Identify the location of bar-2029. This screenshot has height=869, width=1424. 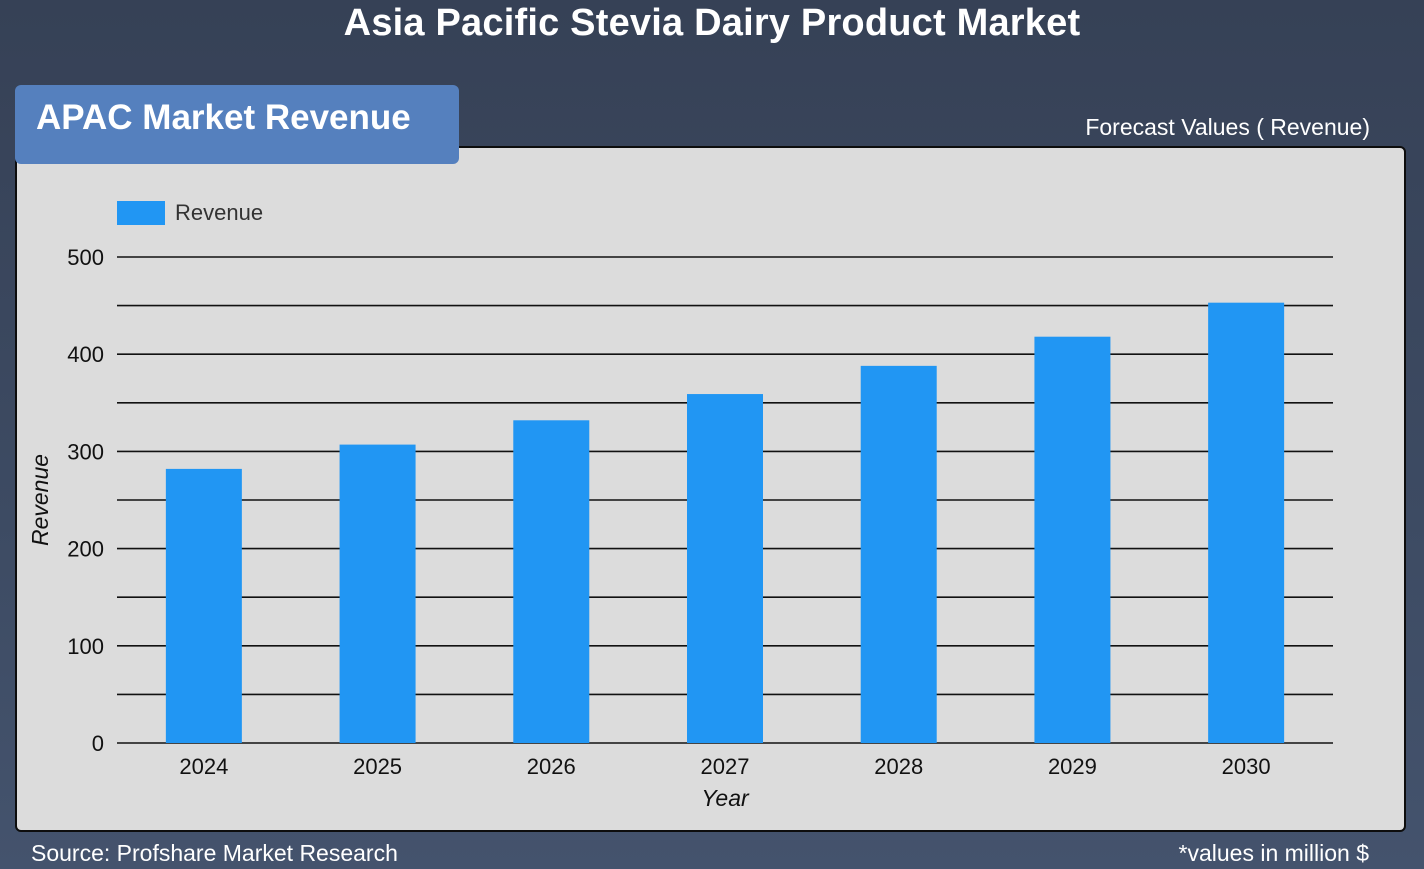
(1072, 539).